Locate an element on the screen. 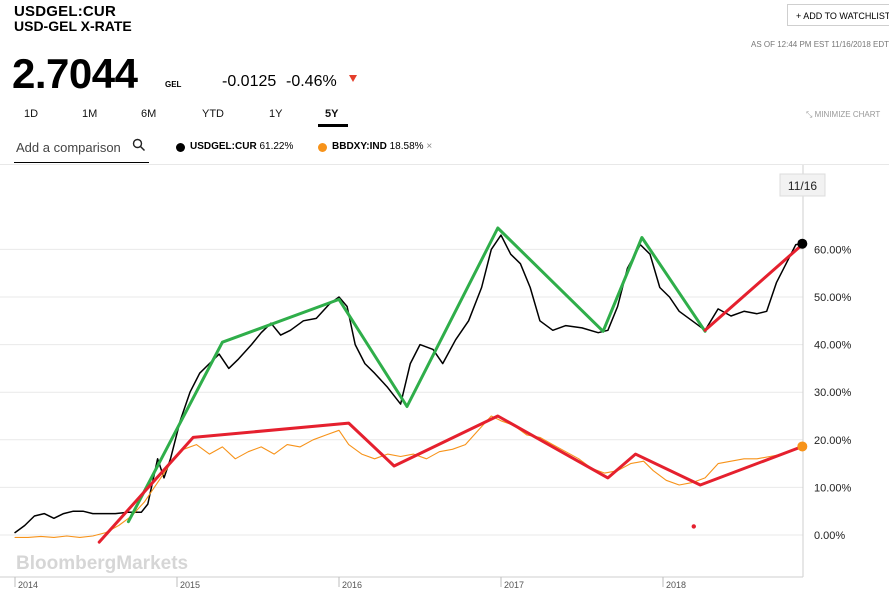 The image size is (889, 612). range-tab-5y: 5Y is located at coordinates (332, 114).